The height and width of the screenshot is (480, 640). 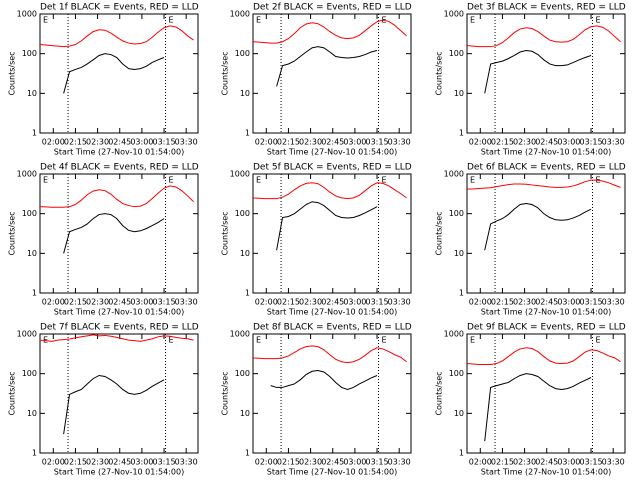 I want to click on chart-title: Det 7f BLACK = Events, RED = LLD, so click(x=119, y=328).